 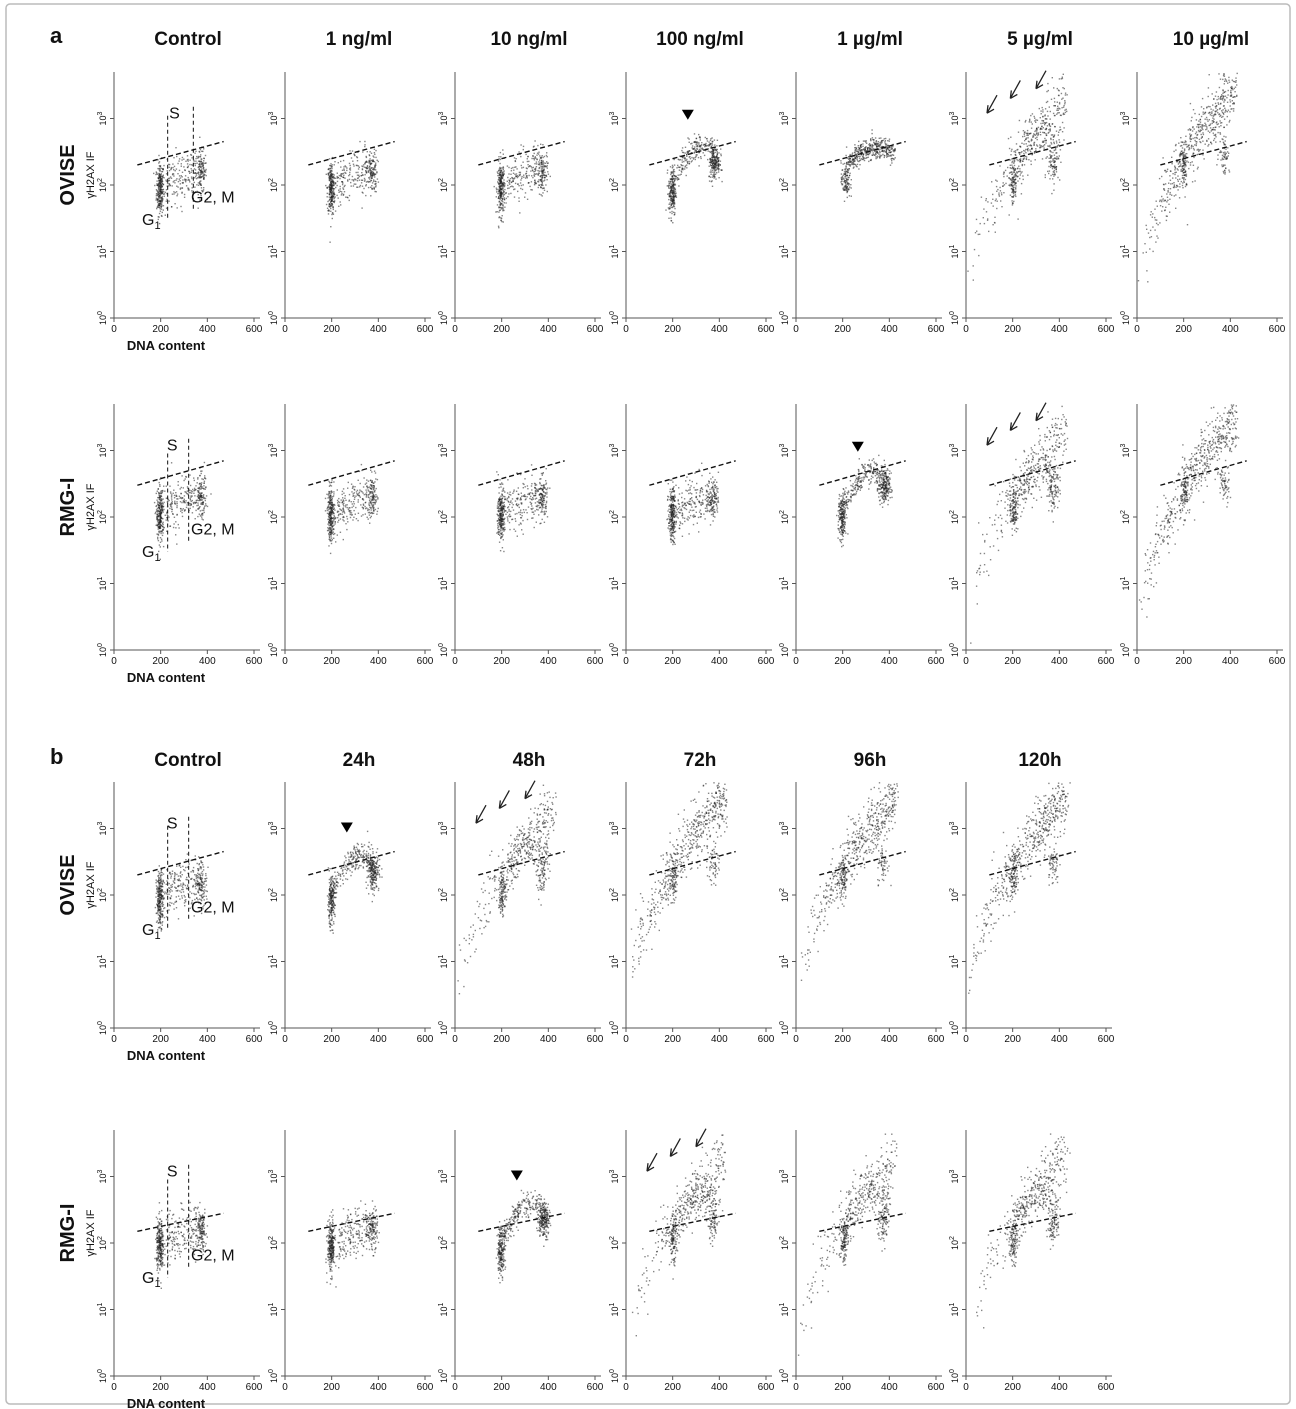 I want to click on y-tick-label: 103, so click(x=1125, y=118).